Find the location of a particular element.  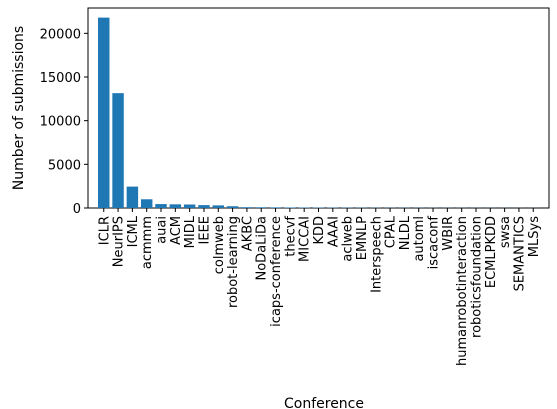

y-tick-label: 10000 is located at coordinates (60, 122).